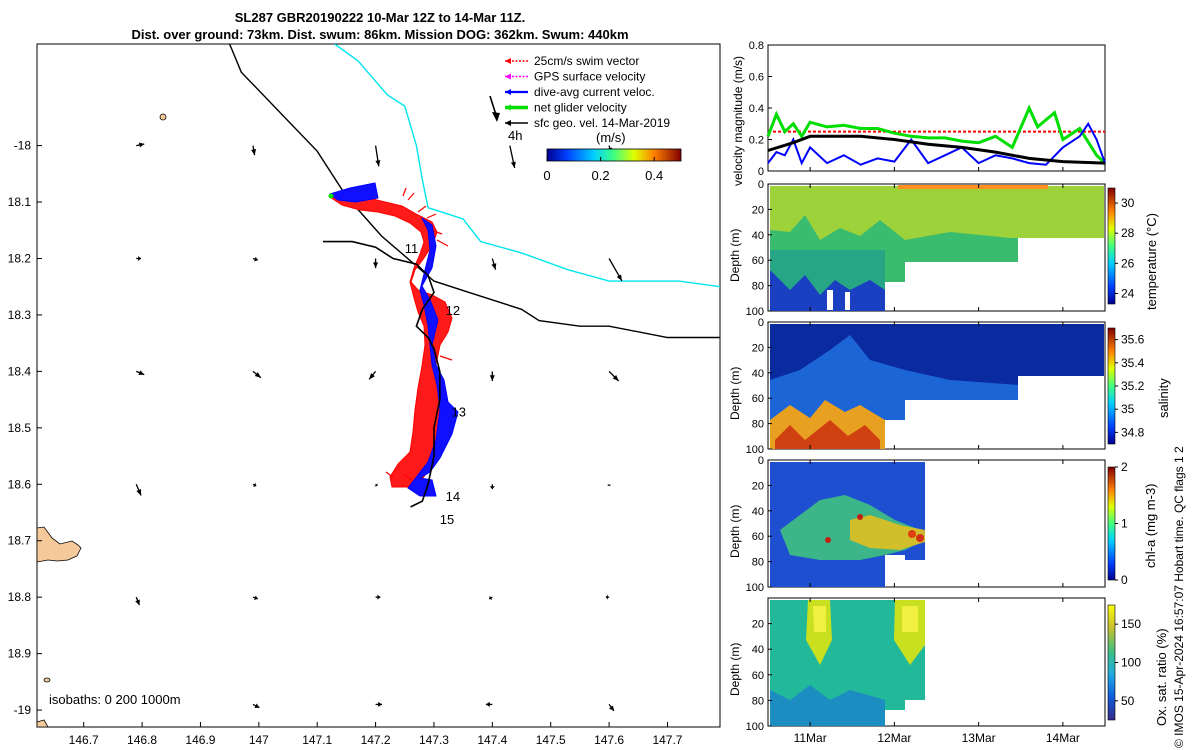 The width and height of the screenshot is (1200, 750). What do you see at coordinates (435, 384) in the screenshot?
I see `day-labels: 11 12 13 14 15` at bounding box center [435, 384].